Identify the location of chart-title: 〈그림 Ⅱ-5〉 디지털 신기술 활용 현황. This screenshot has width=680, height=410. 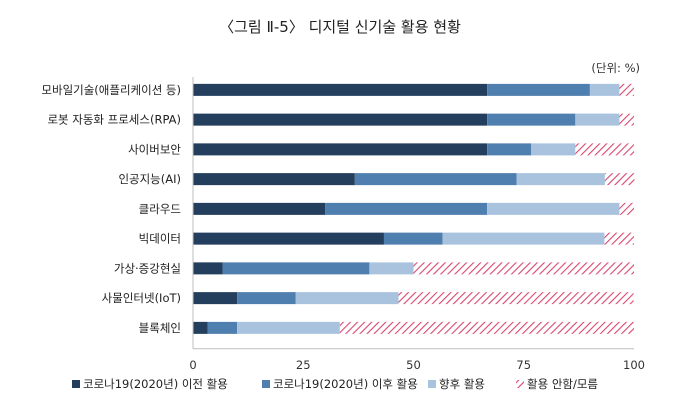
(340, 27).